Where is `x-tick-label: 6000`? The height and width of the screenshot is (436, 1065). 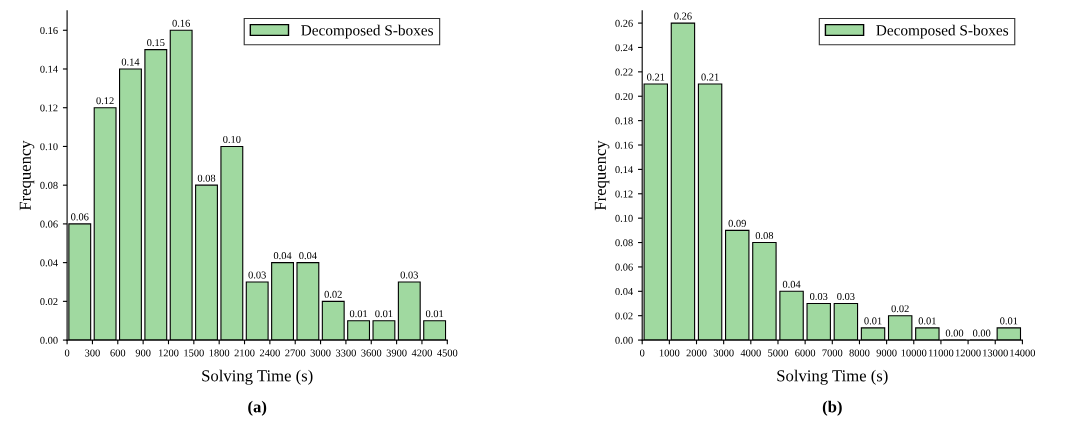 x-tick-label: 6000 is located at coordinates (805, 353).